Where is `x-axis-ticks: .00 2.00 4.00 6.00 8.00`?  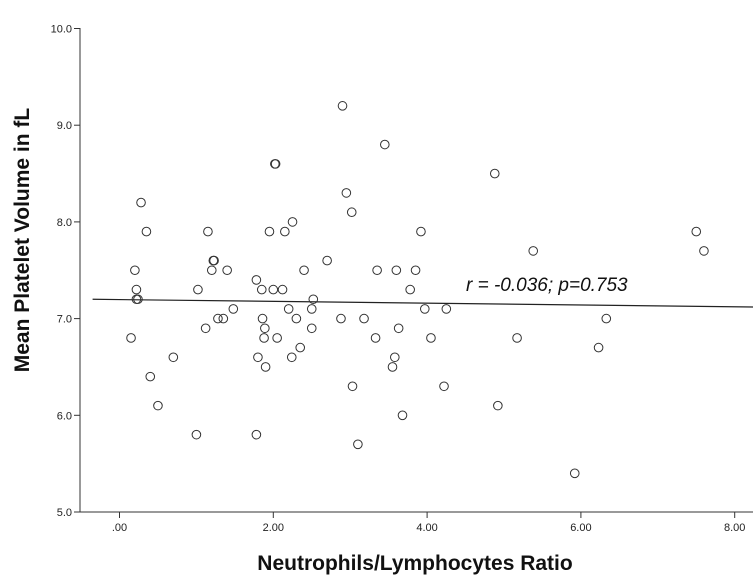
x-axis-ticks: .00 2.00 4.00 6.00 8.00 is located at coordinates (428, 523).